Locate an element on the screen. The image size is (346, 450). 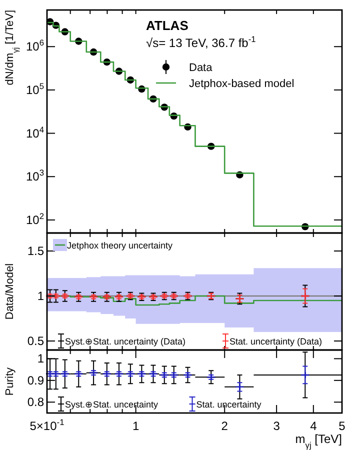
legend-label: Data is located at coordinates (201, 68).